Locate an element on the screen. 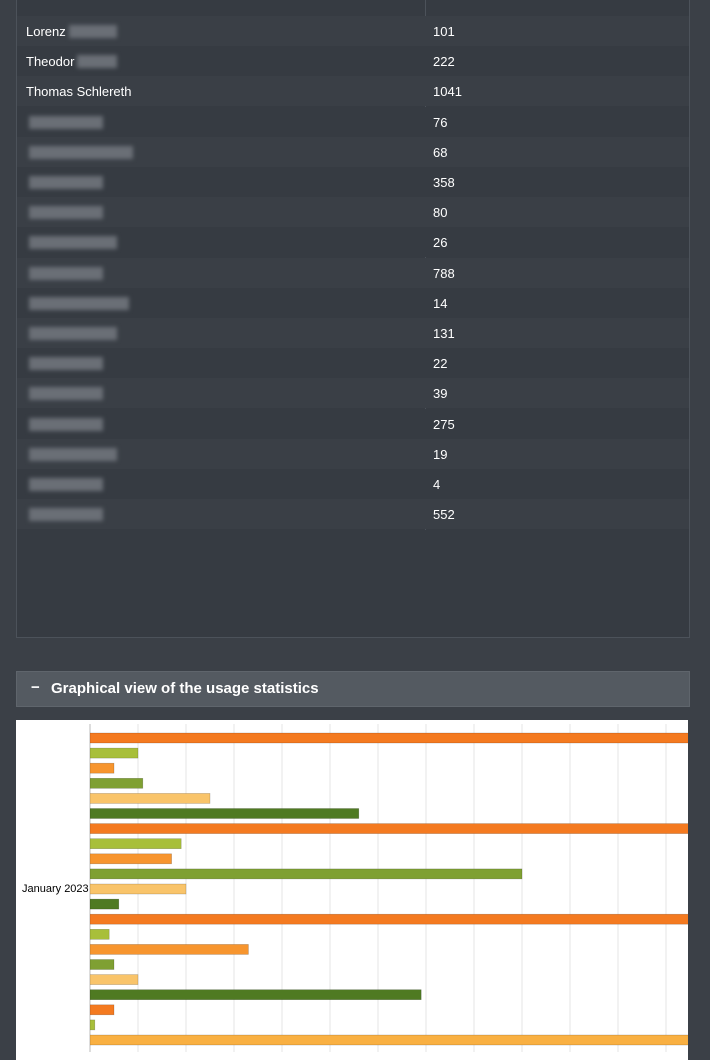 The image size is (710, 1060). usage-count: 76 is located at coordinates (440, 122).